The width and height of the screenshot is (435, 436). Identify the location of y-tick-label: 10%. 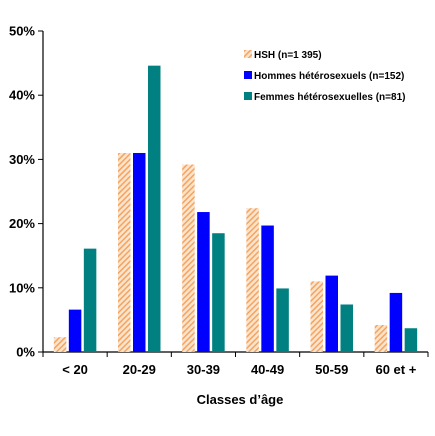
(22, 287).